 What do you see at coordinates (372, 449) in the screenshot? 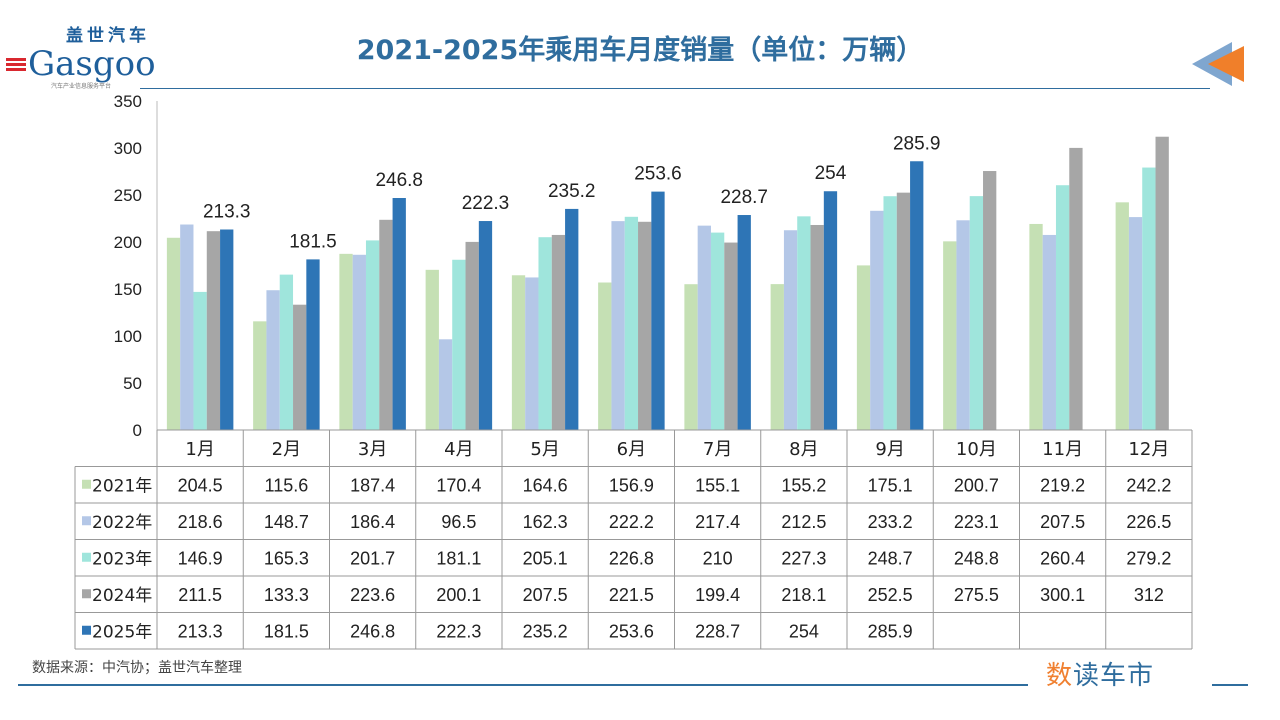
I see `x-tick-label: 3月` at bounding box center [372, 449].